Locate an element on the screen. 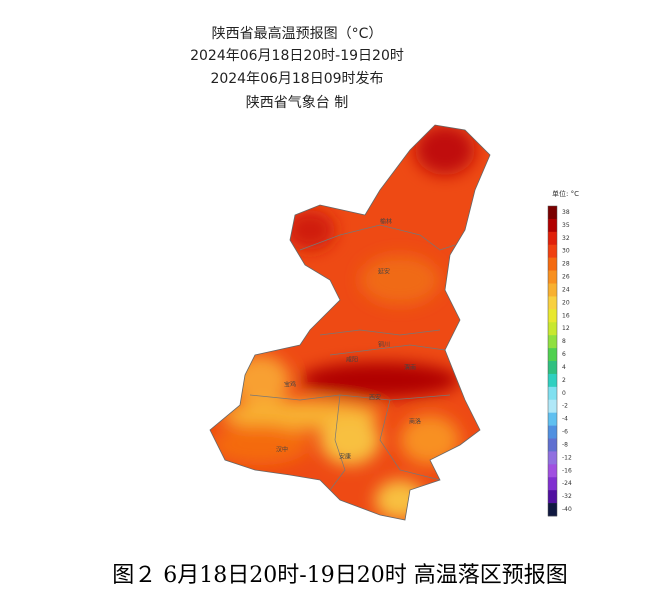 The height and width of the screenshot is (609, 660). legend-label: -40 is located at coordinates (567, 509).